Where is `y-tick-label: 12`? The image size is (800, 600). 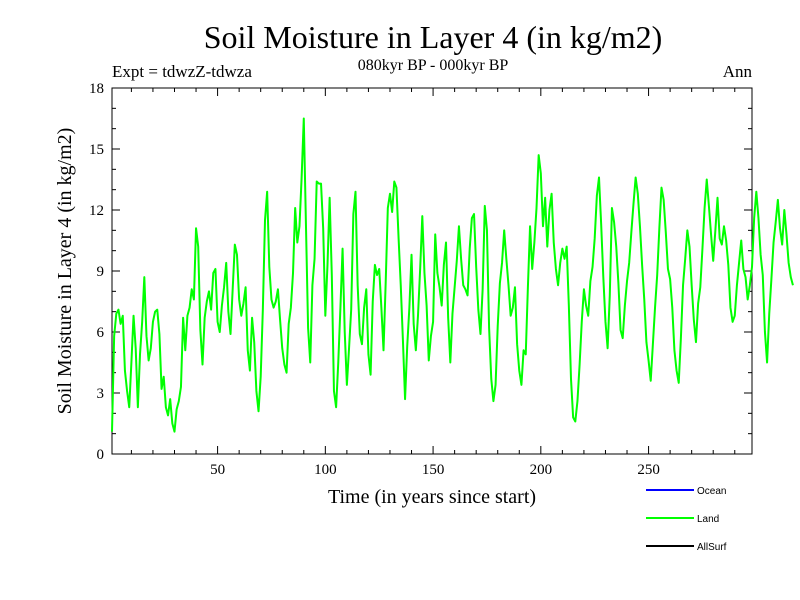 y-tick-label: 12 is located at coordinates (96, 211).